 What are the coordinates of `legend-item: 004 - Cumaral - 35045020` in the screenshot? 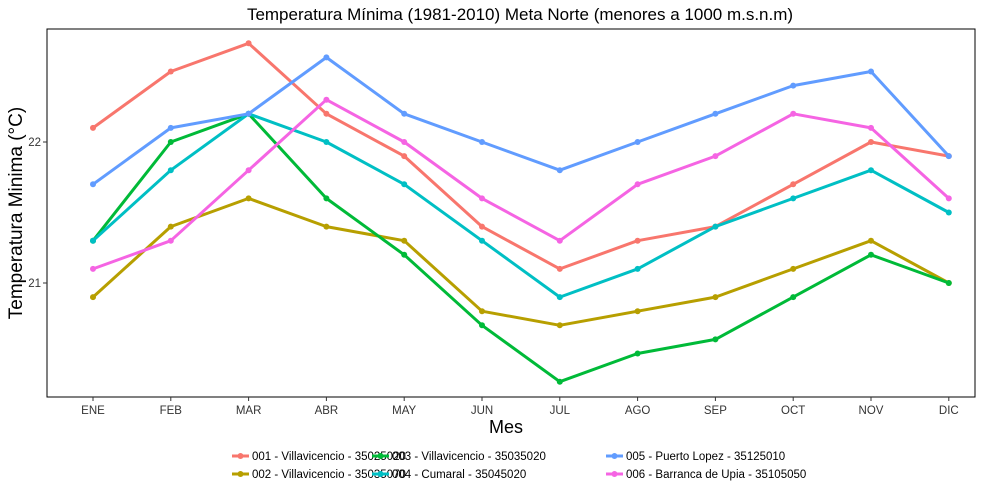 It's located at (449, 475).